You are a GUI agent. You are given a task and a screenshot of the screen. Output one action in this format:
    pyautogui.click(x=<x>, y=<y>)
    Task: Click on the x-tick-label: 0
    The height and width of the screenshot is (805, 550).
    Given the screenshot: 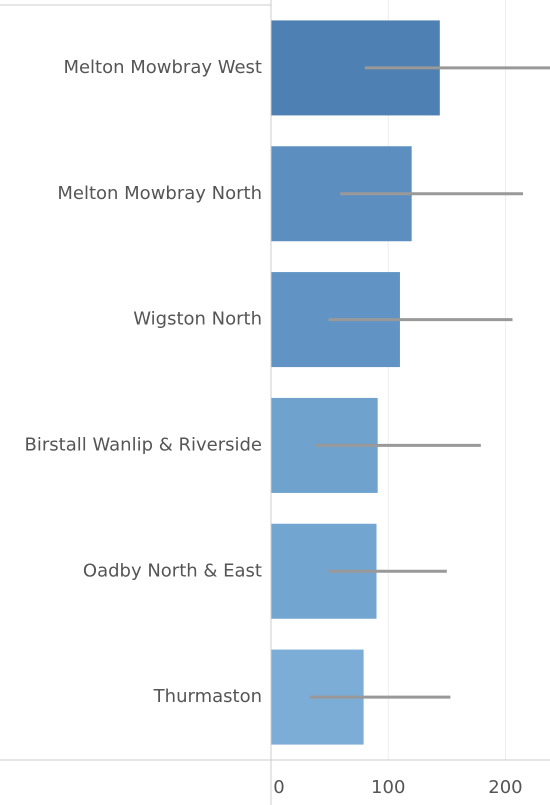 What is the action you would take?
    pyautogui.click(x=278, y=787)
    